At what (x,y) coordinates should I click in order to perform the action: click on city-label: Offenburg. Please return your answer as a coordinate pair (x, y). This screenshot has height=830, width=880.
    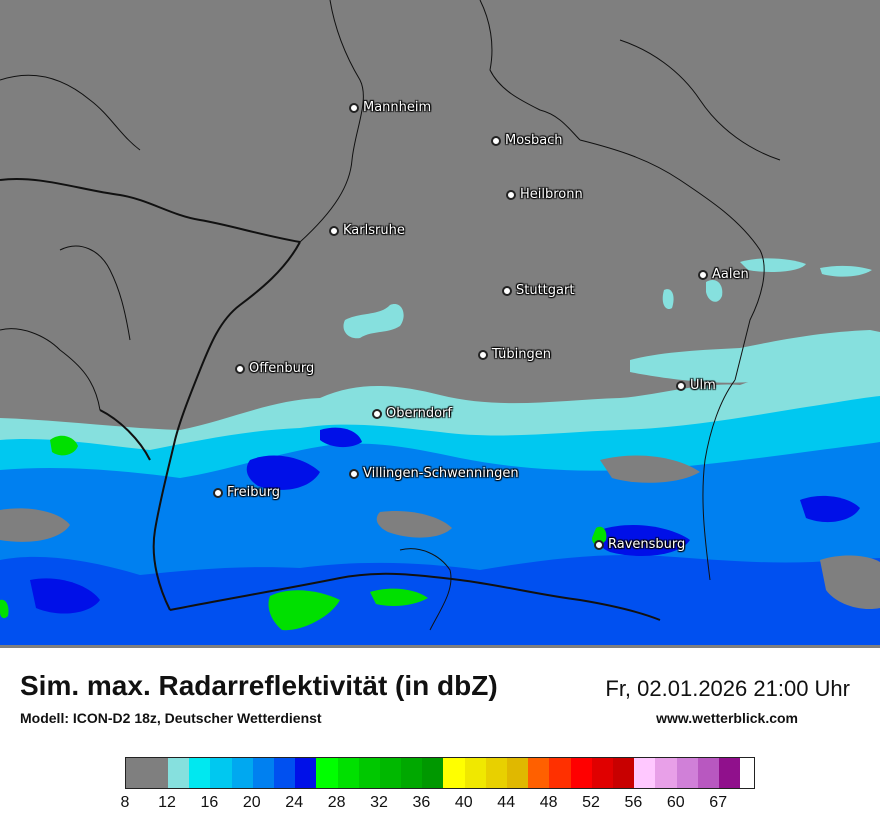
    Looking at the image, I should click on (282, 368).